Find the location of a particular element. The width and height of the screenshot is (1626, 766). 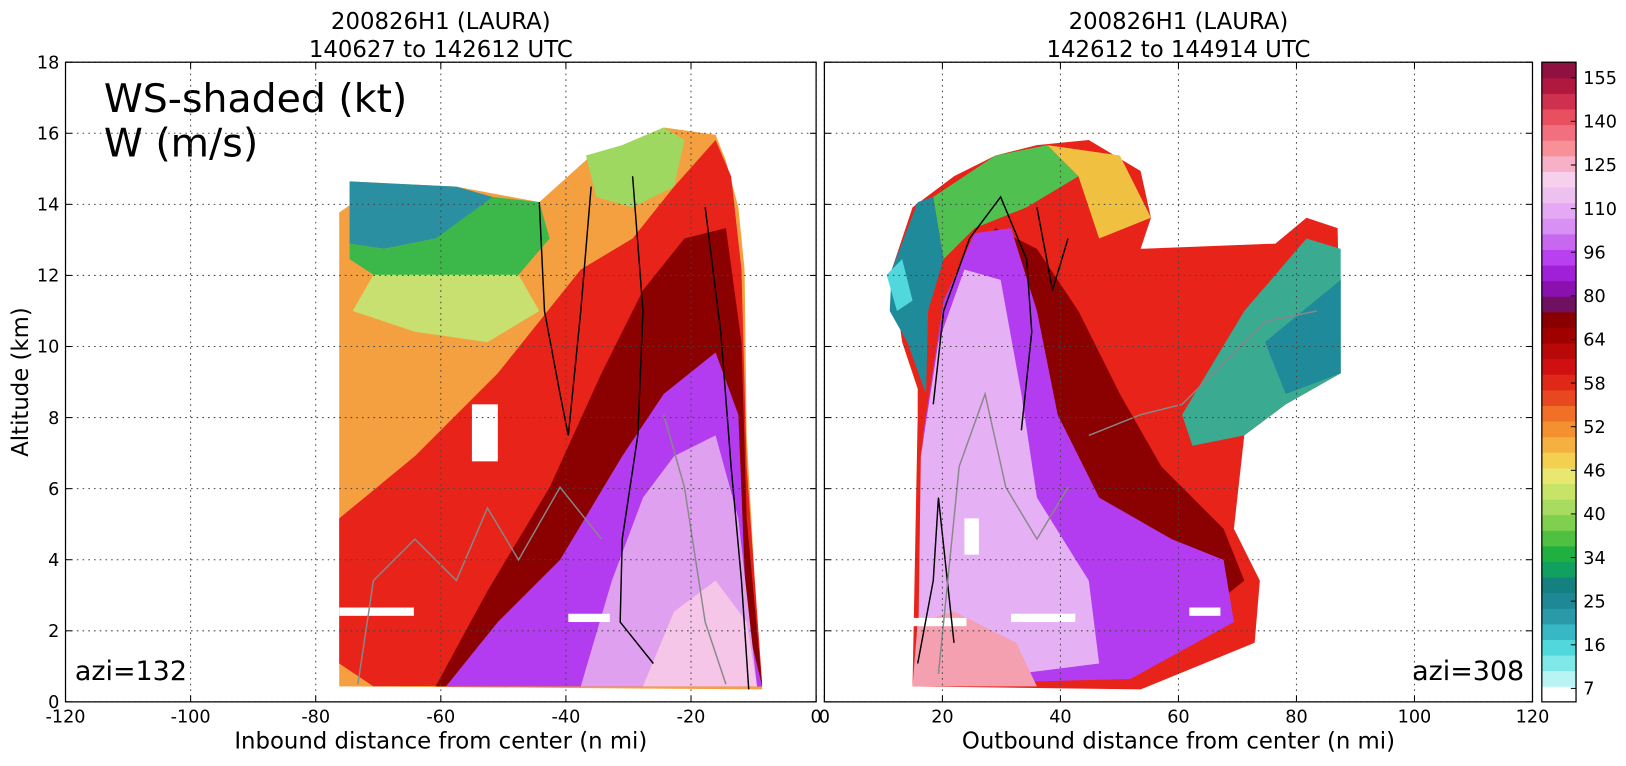

x-tick-label: 80 is located at coordinates (1296, 718).